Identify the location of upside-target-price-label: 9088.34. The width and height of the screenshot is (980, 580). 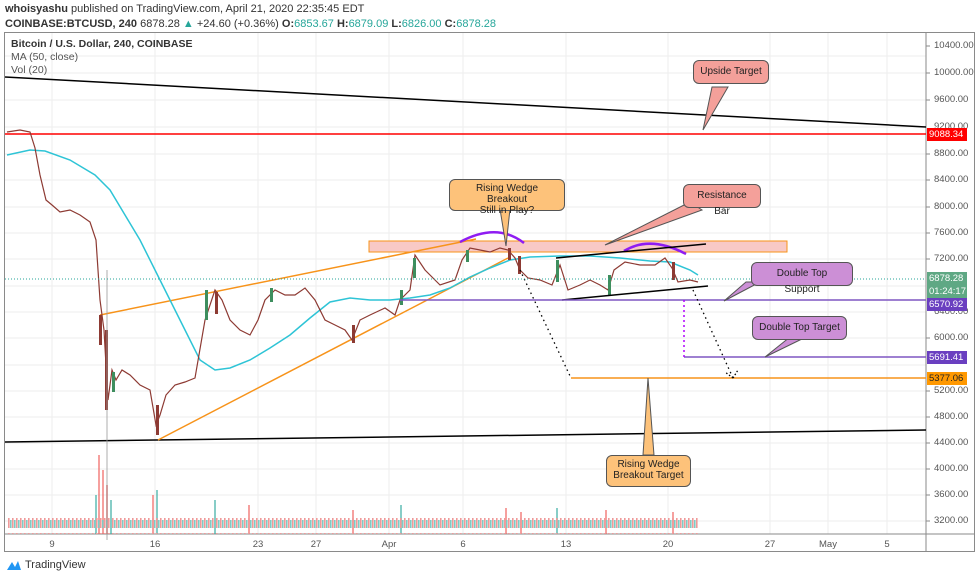
(947, 134).